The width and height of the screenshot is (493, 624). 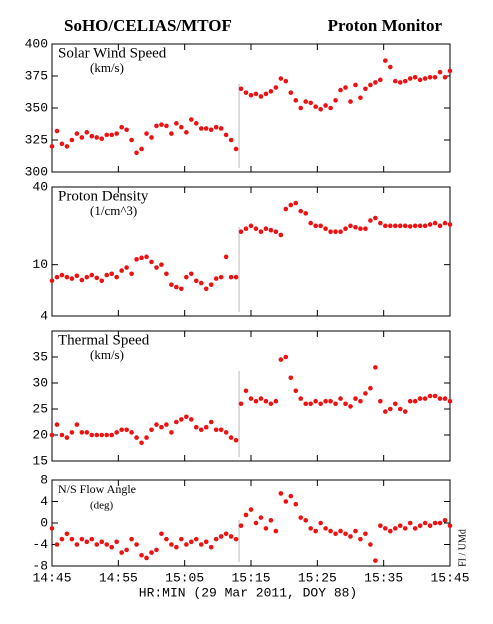 What do you see at coordinates (40, 544) in the screenshot?
I see `y-tick-label: -4` at bounding box center [40, 544].